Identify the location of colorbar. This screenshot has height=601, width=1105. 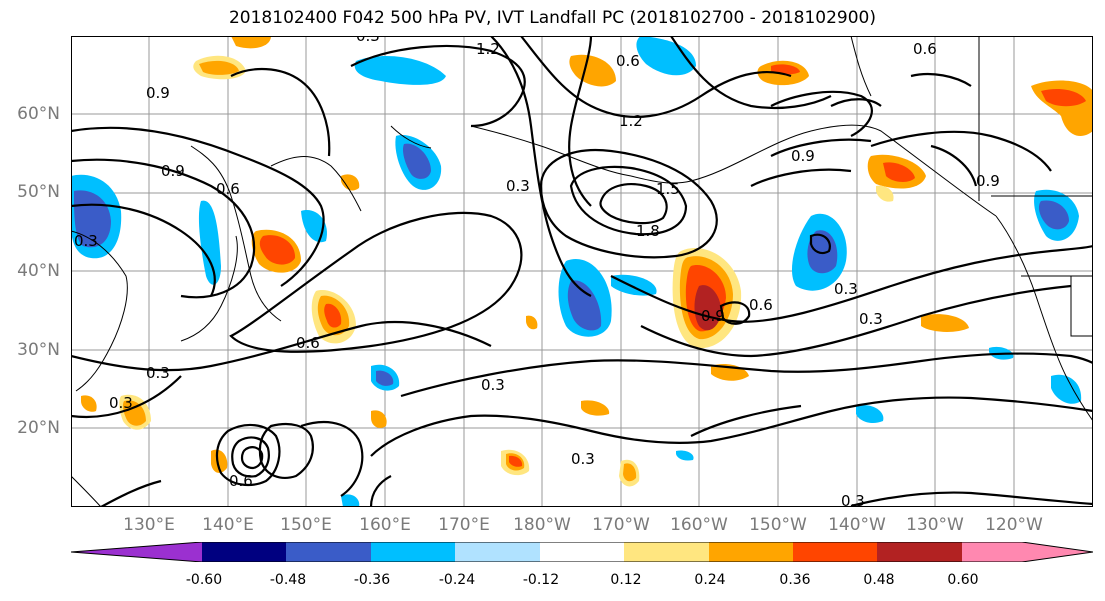
(582, 552).